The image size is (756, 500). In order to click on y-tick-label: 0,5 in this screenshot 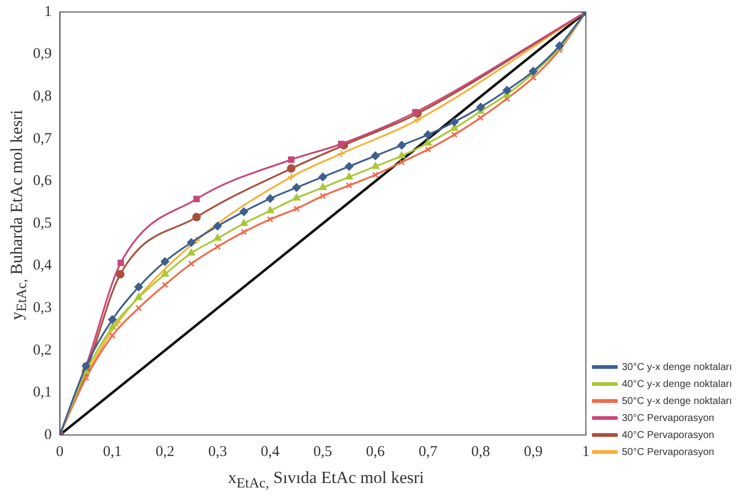, I will do `click(42, 223)`.